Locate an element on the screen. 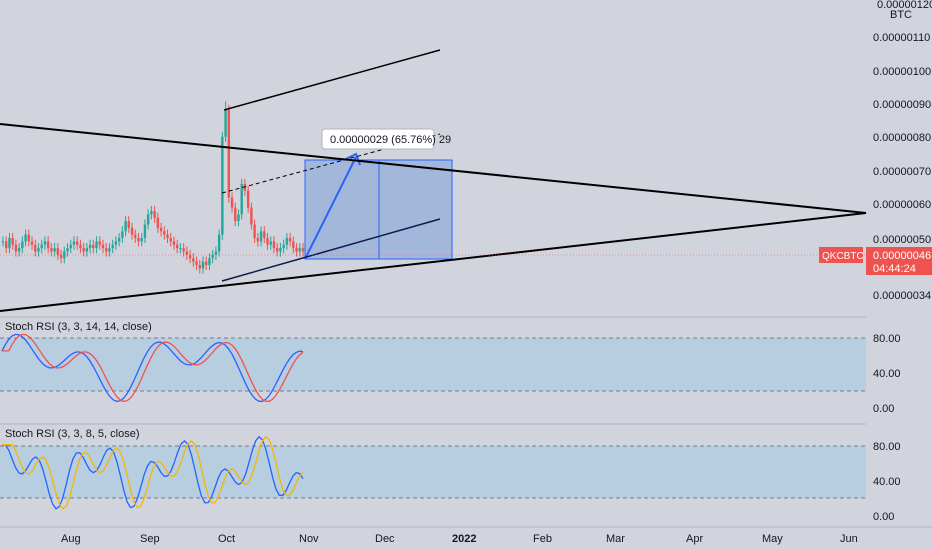  rsi2-label: Stoch RSI (3, 3, 8, 5, close) is located at coordinates (72, 434).